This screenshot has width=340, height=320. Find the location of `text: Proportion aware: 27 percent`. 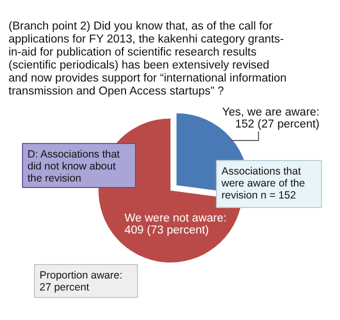

text: Proportion aware: 27 percent is located at coordinates (81, 282).